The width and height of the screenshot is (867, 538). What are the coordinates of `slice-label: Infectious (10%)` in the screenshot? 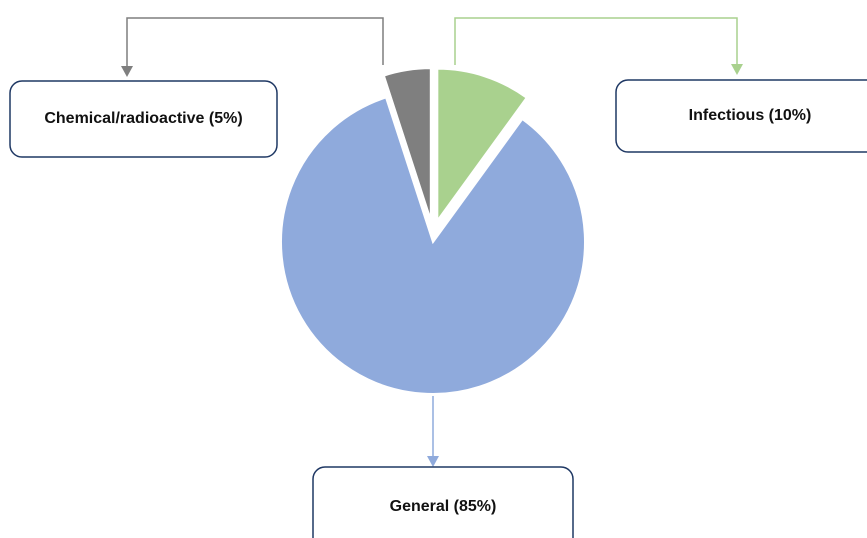 It's located at (750, 115).